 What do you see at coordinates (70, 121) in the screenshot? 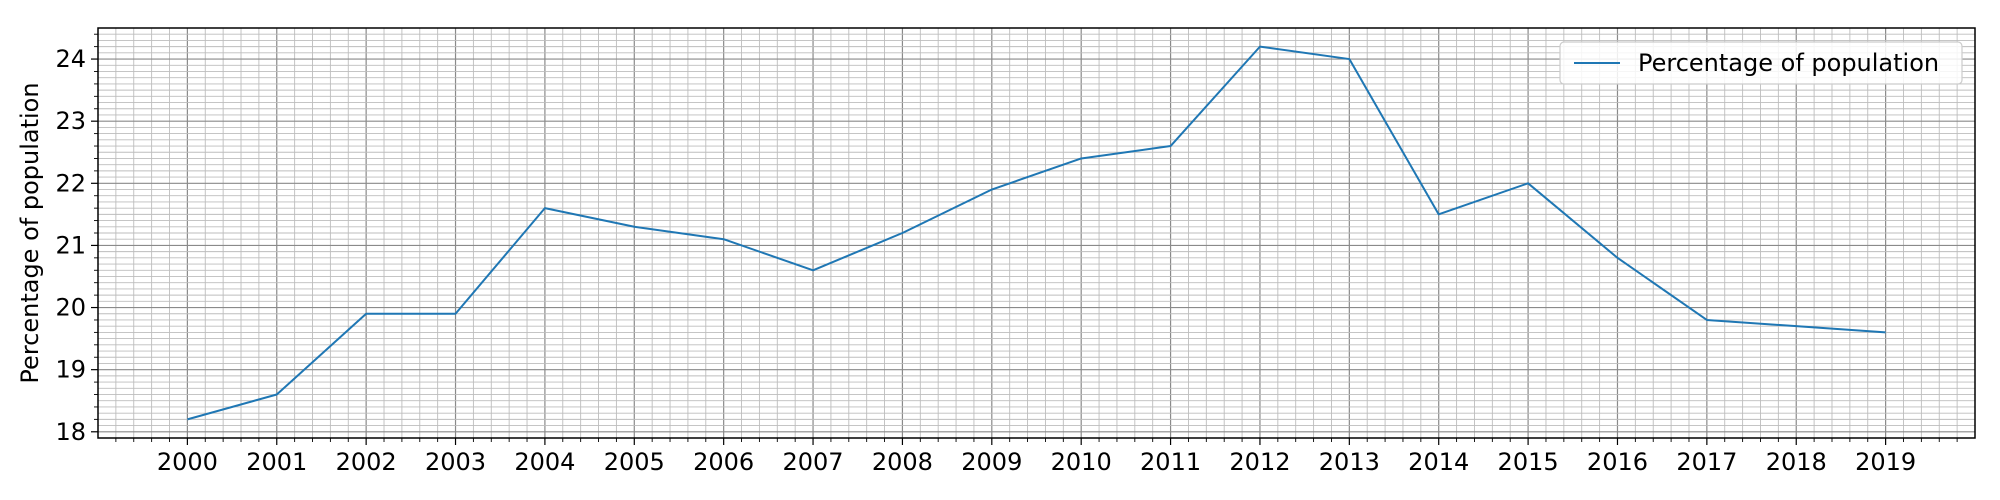
I see `y-tick-label: 23` at bounding box center [70, 121].